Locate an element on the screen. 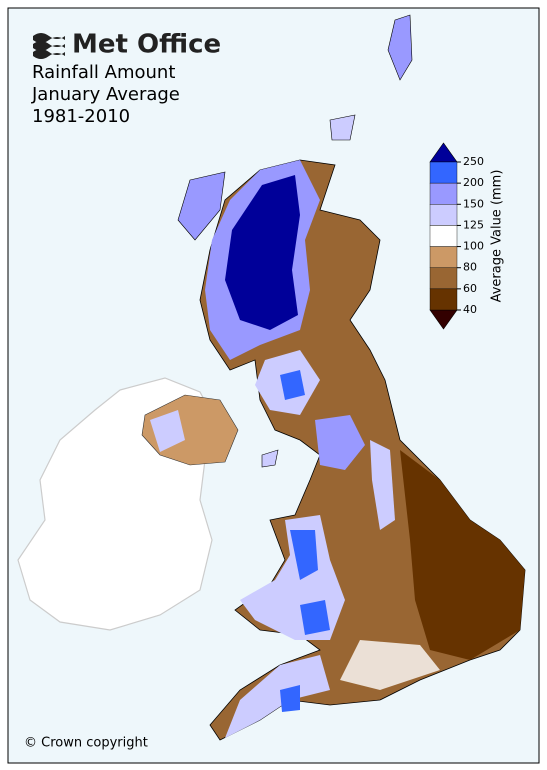  rain-lake-district is located at coordinates (340, 442).